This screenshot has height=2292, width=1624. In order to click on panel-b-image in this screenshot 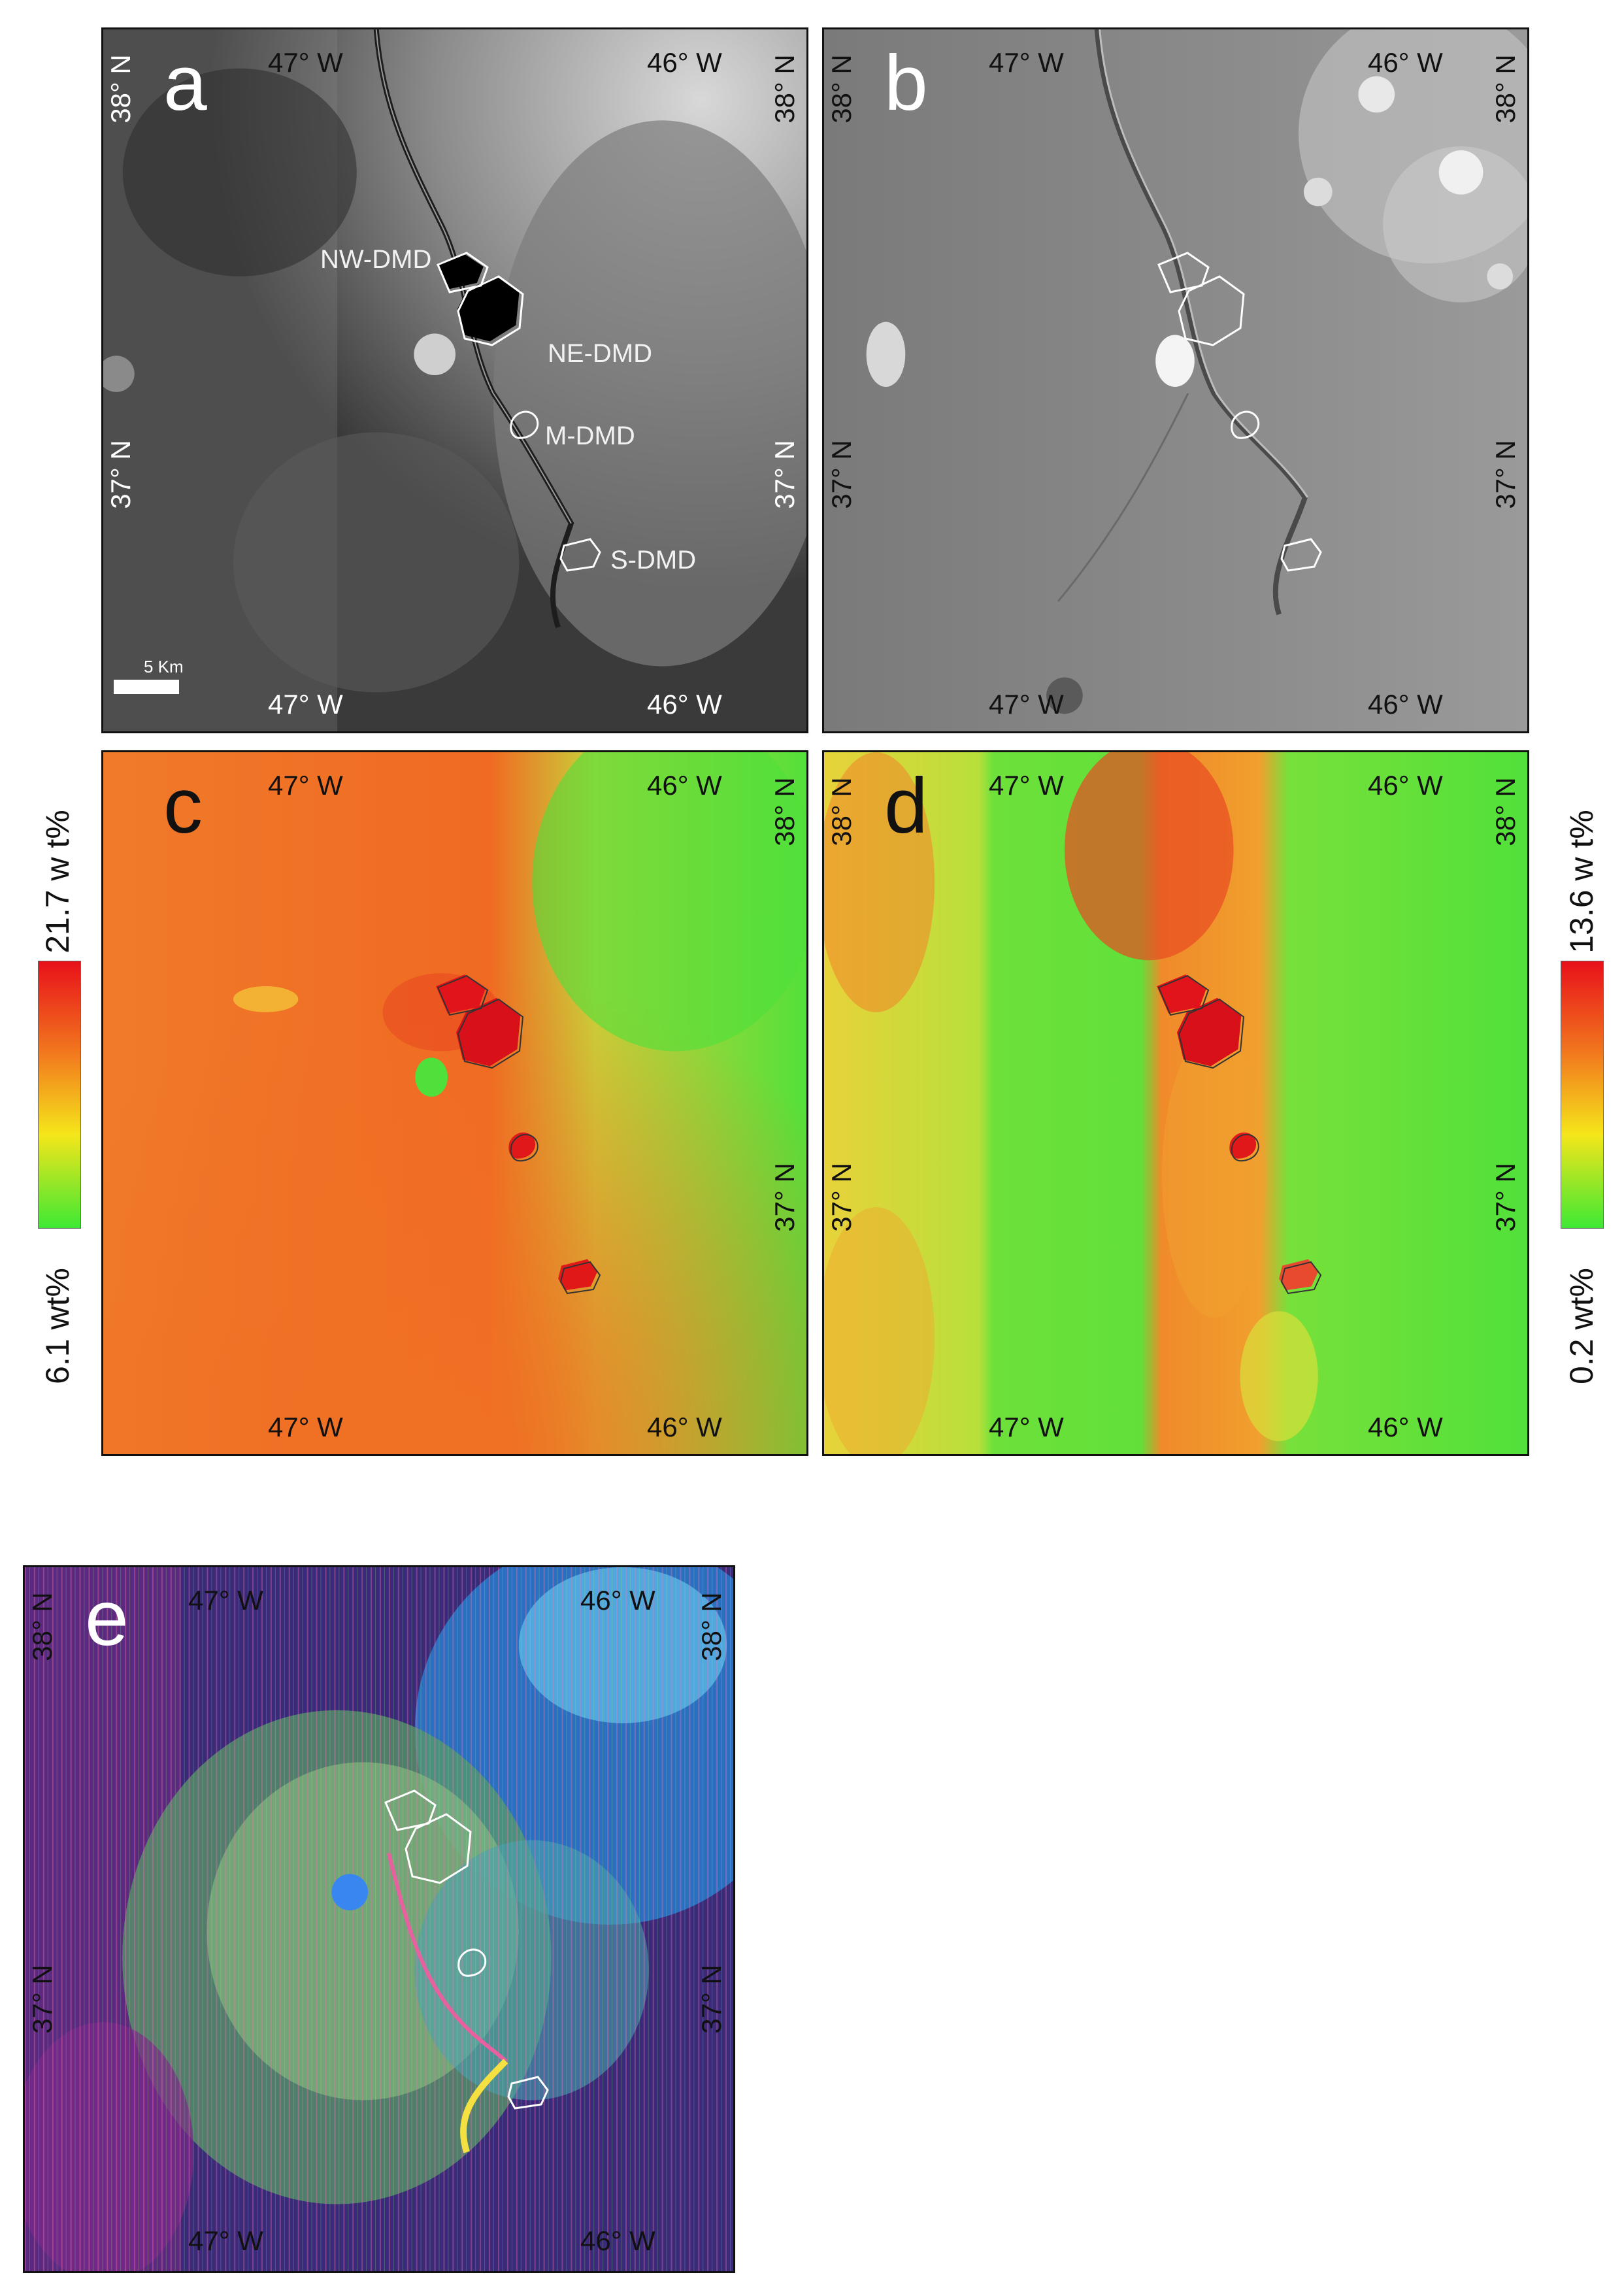, I will do `click(1175, 380)`.